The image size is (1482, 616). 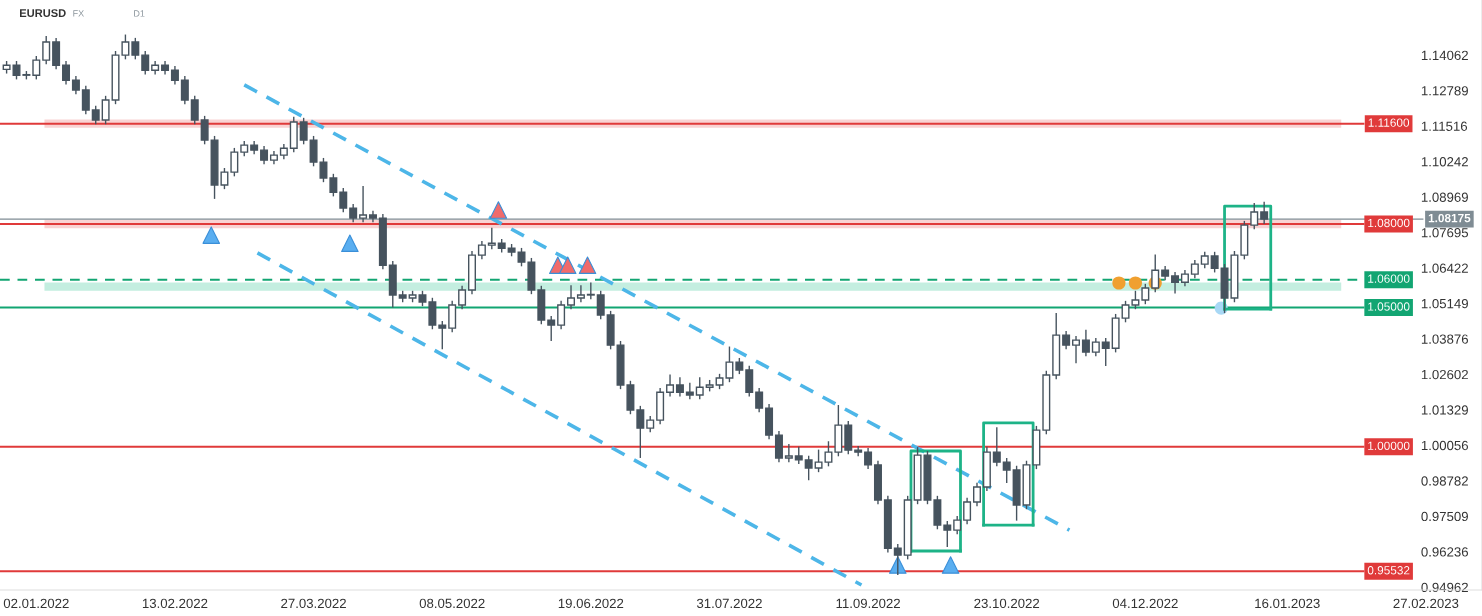 I want to click on y-tick-label: 1.03876, so click(x=1444, y=339).